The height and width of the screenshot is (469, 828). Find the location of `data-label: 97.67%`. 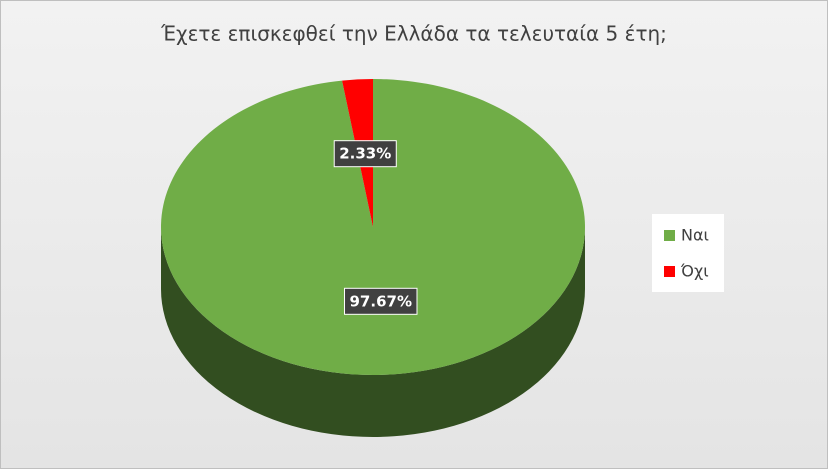

data-label: 97.67% is located at coordinates (381, 301).